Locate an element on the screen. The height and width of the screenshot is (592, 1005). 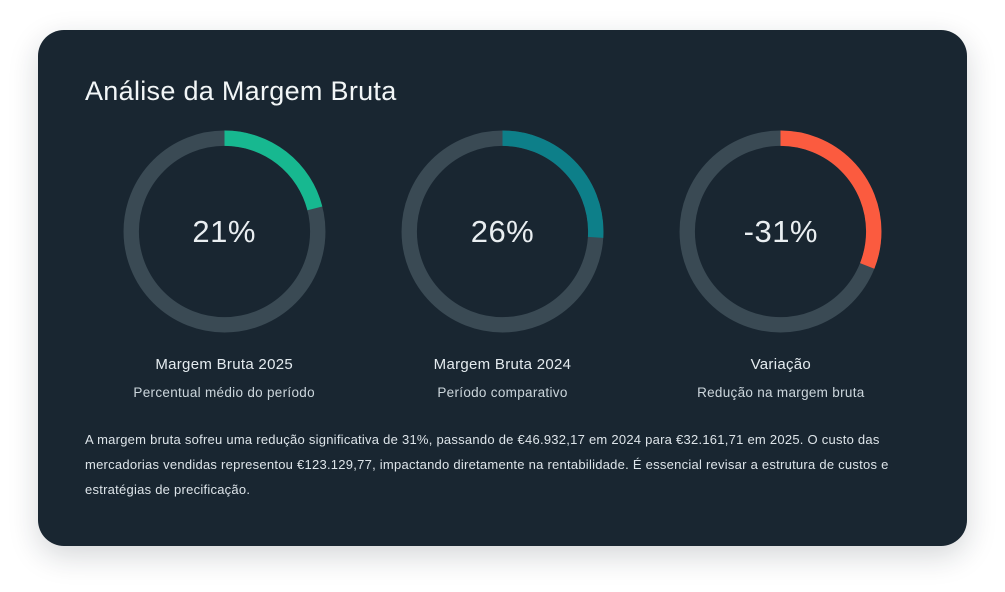
donut-ring-2024: 26% is located at coordinates (502, 231).